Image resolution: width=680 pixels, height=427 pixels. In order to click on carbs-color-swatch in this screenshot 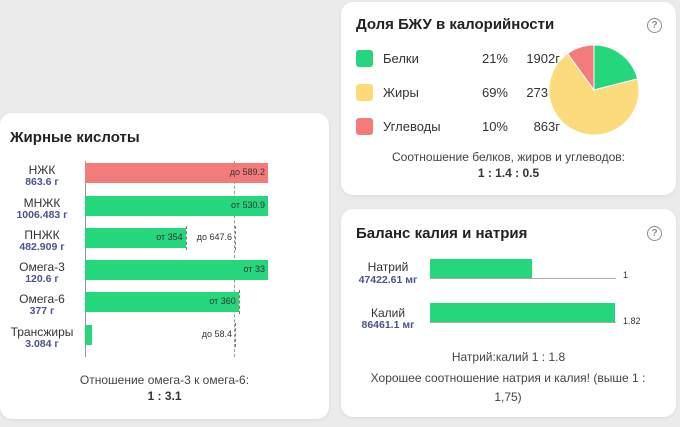, I will do `click(364, 126)`.